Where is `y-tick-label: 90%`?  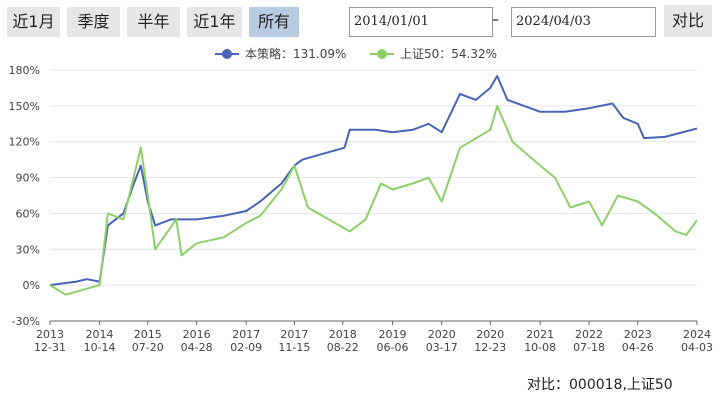 y-tick-label: 90% is located at coordinates (28, 178).